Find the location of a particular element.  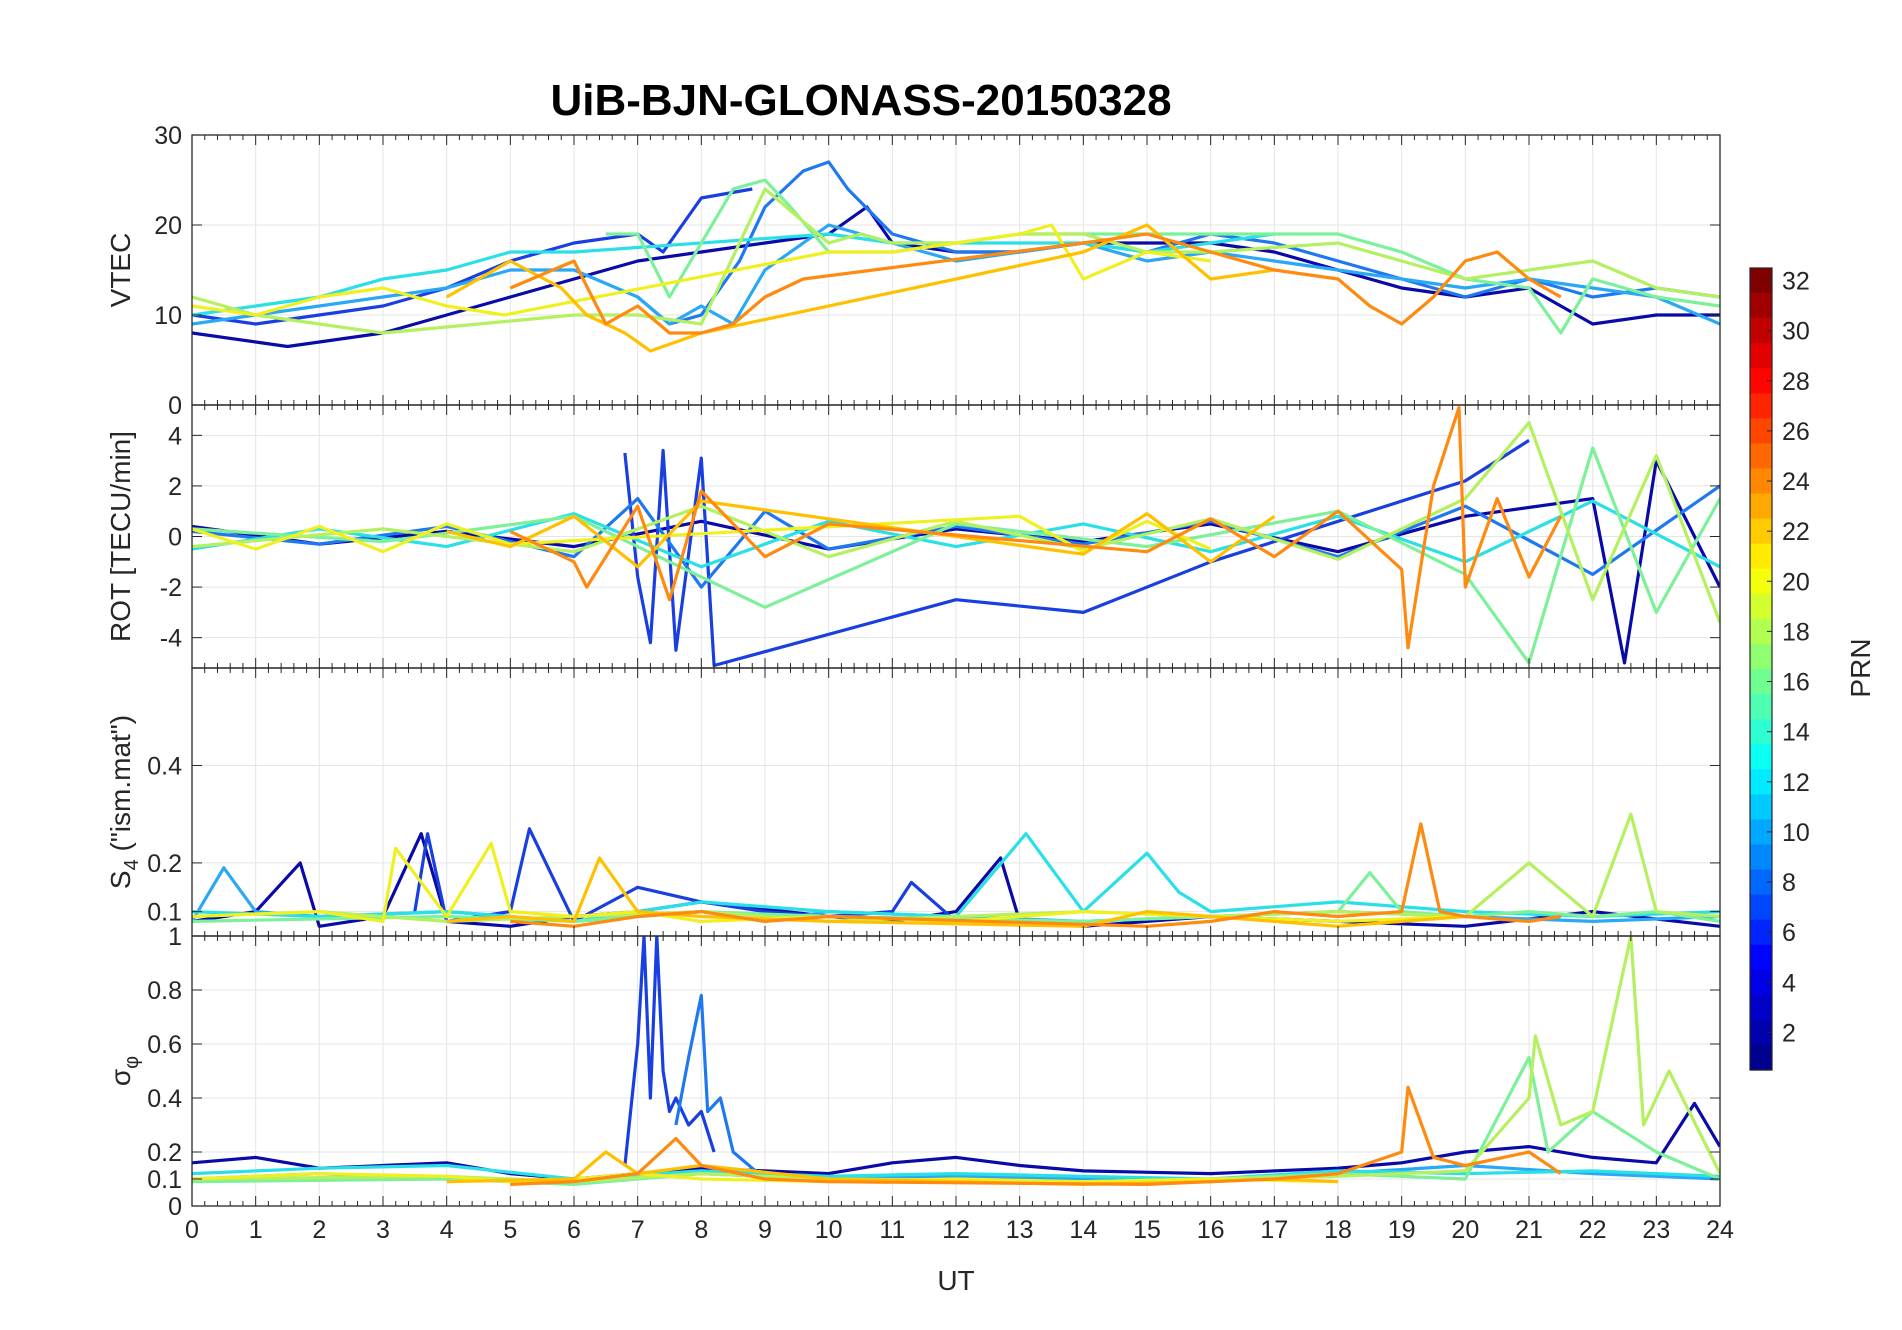

colorbar-tick-label: 18 is located at coordinates (1796, 632).